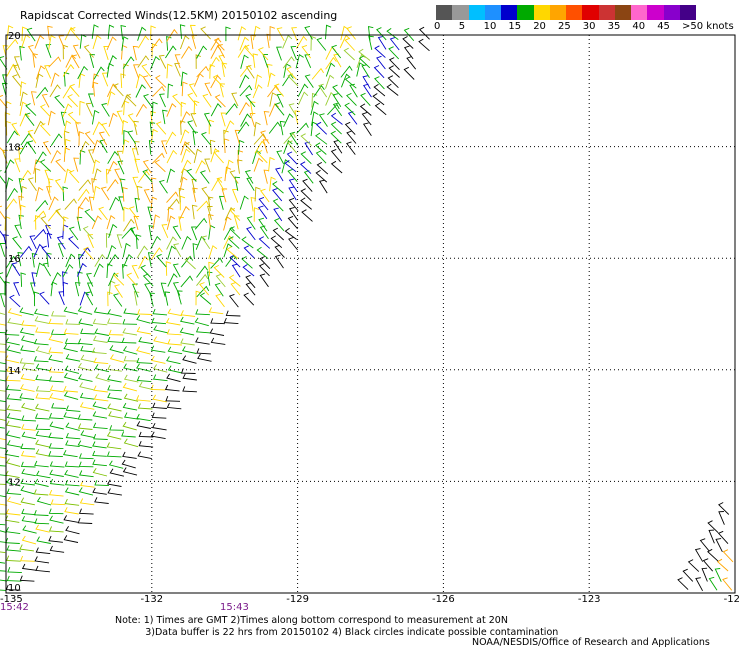  Describe the element at coordinates (462, 26) in the screenshot. I see `legend-label: 5` at that location.